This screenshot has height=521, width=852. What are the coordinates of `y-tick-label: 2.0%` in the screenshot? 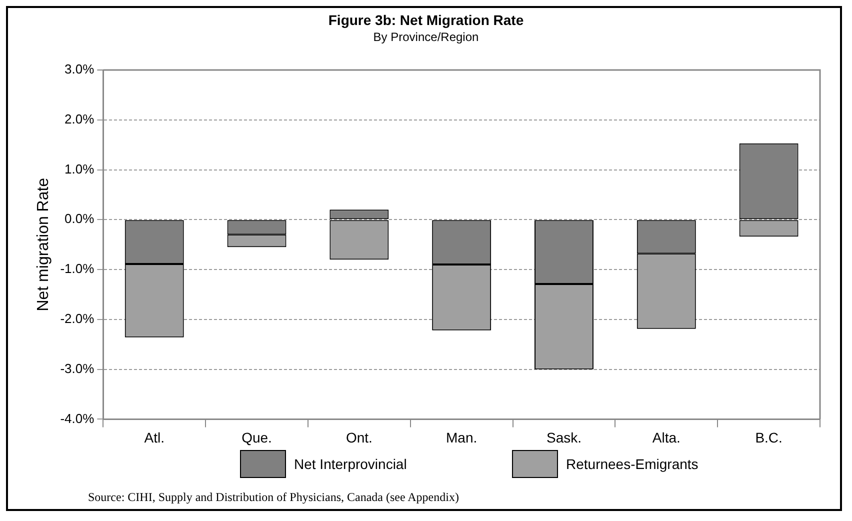 It's located at (79, 118).